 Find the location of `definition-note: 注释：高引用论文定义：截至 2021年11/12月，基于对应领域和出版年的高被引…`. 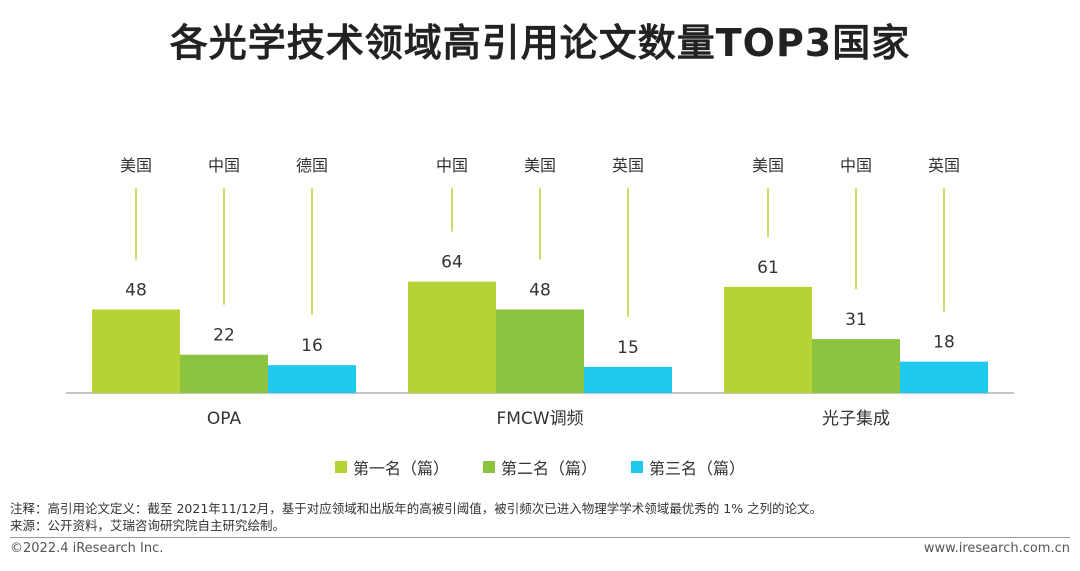

definition-note: 注释：高引用论文定义：截至 2021年11/12月，基于对应领域和出版年的高被引… is located at coordinates (416, 508).